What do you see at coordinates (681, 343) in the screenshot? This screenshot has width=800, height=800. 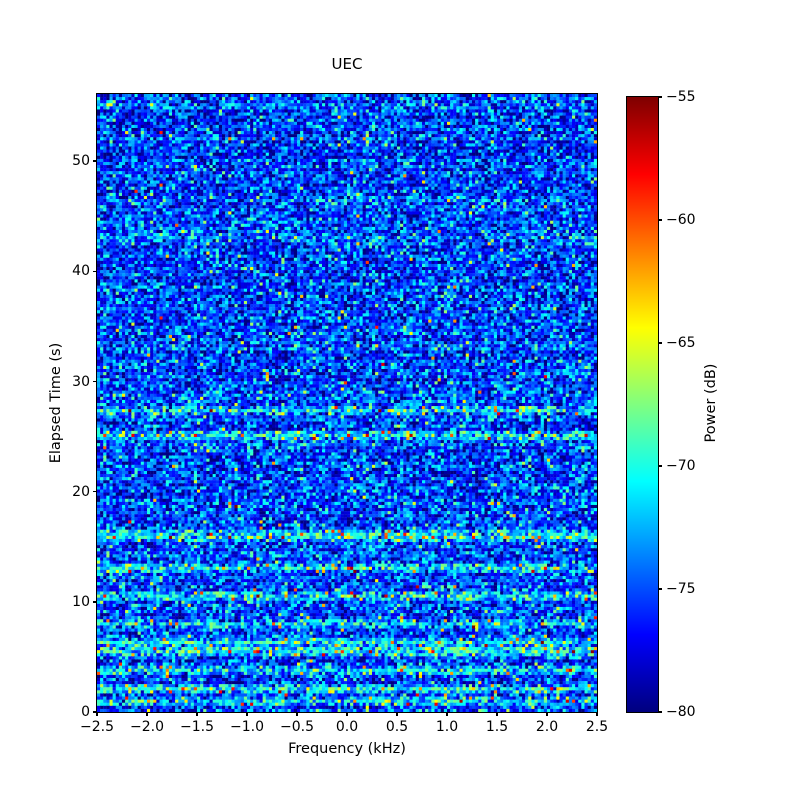 I see `colorbar-tick-label: −65` at bounding box center [681, 343].